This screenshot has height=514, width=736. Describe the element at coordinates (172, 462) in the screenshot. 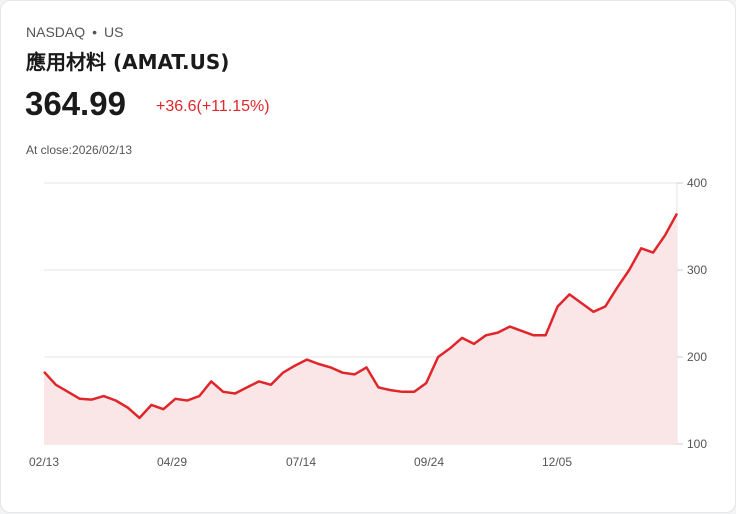

I see `x-tick-label: 04/29` at that location.